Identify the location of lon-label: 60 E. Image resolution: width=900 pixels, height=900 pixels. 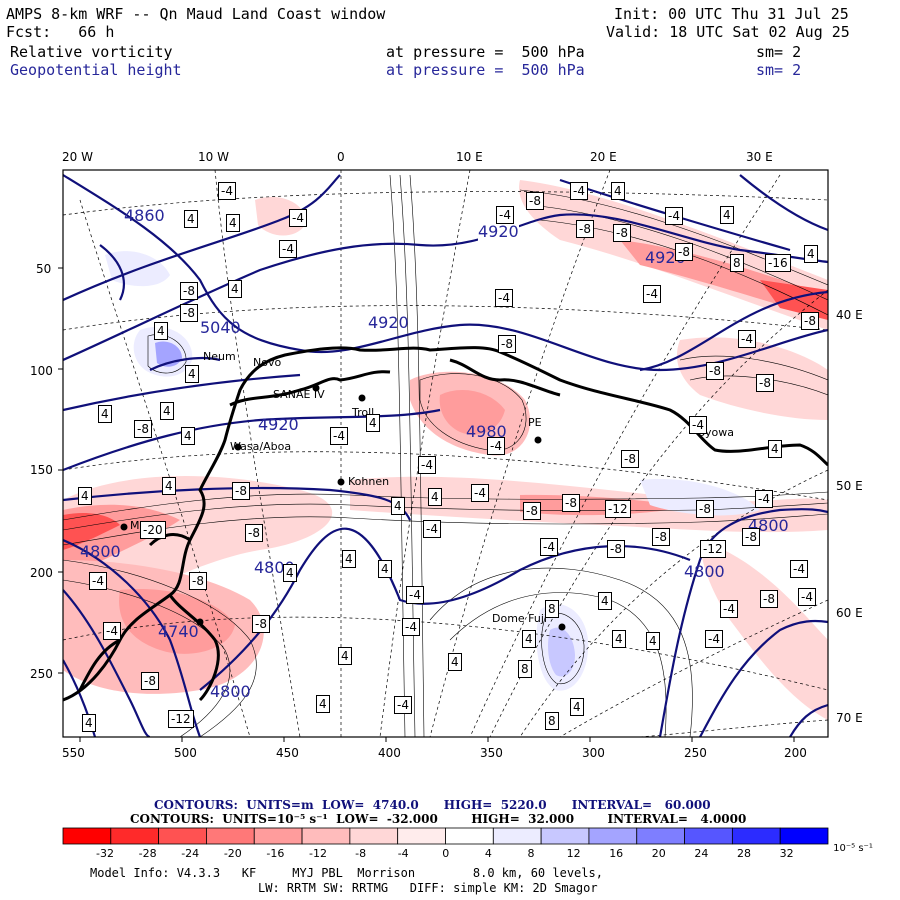
(849, 613).